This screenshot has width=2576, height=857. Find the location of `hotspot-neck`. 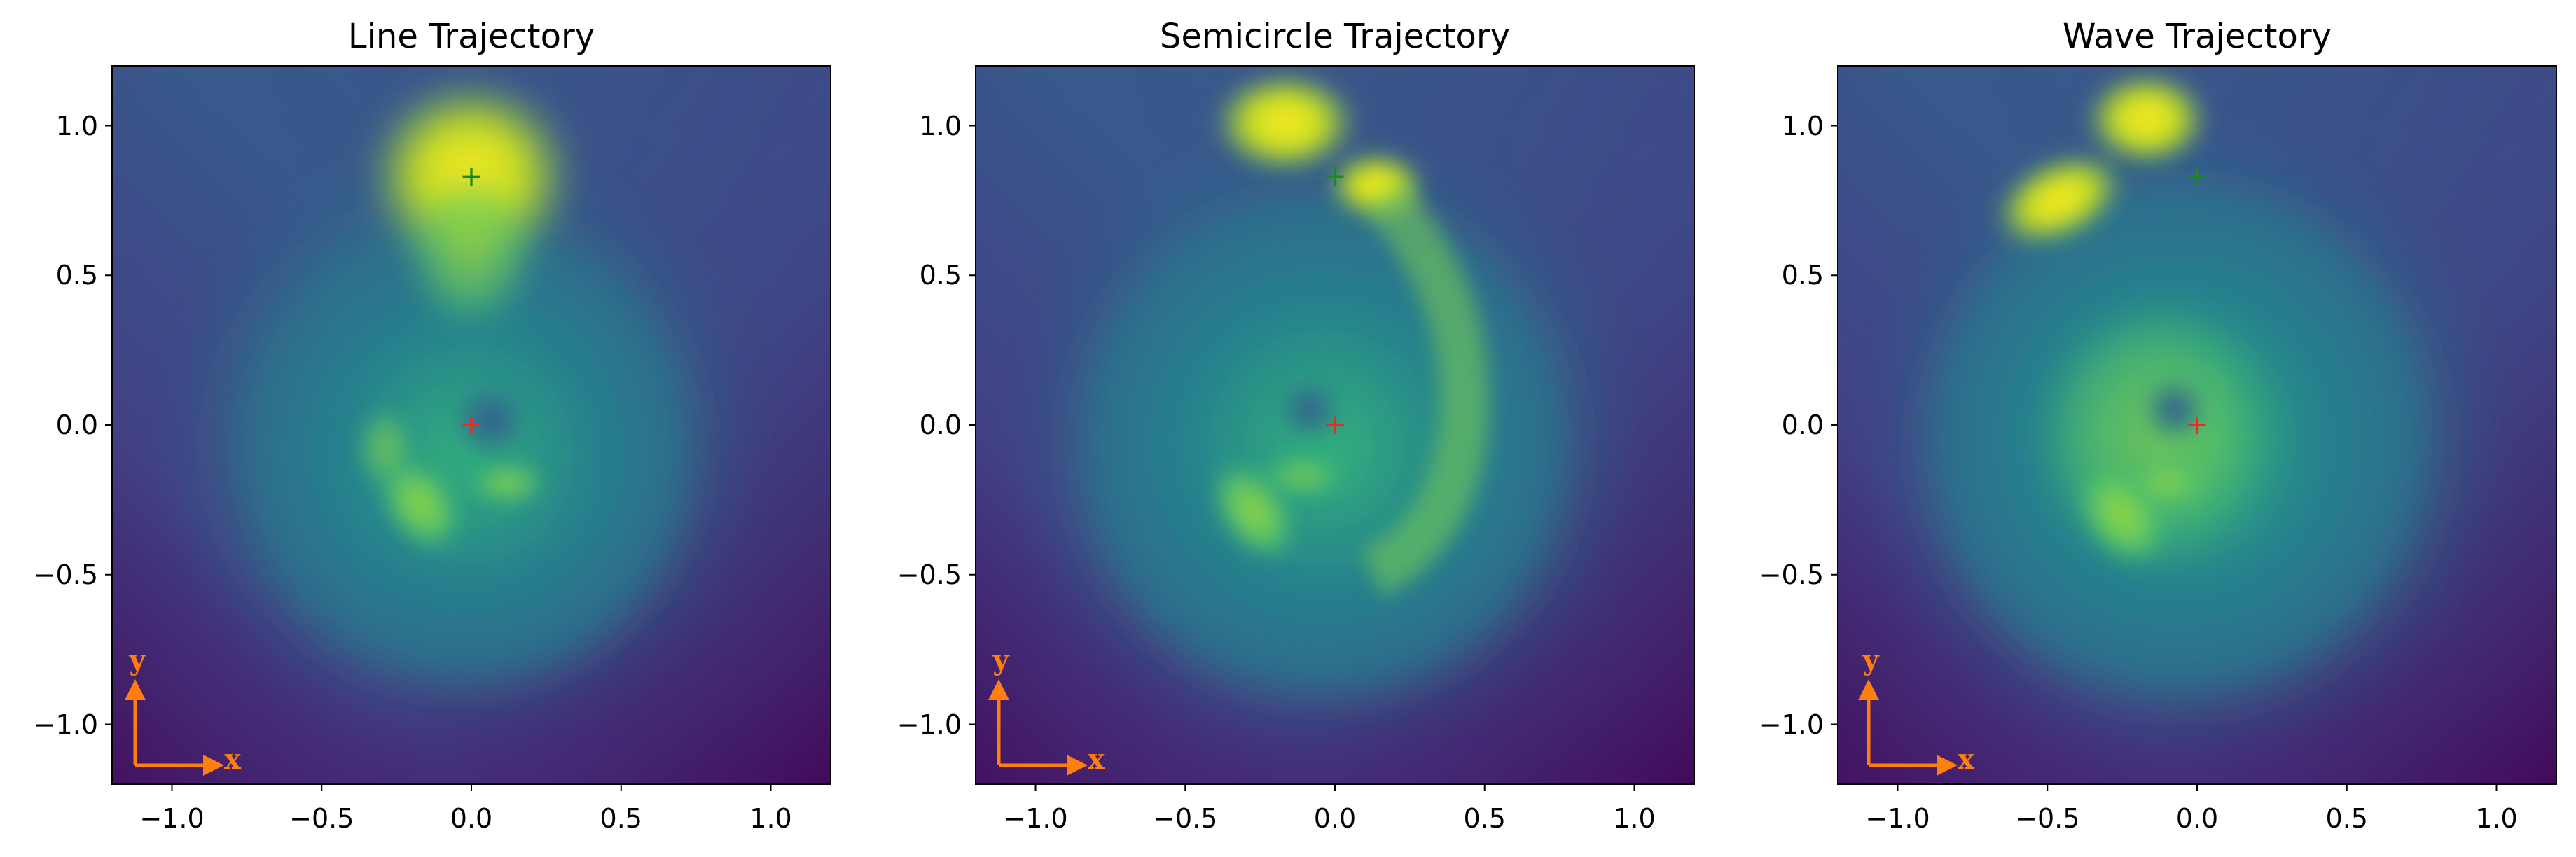

hotspot-neck is located at coordinates (471, 252).